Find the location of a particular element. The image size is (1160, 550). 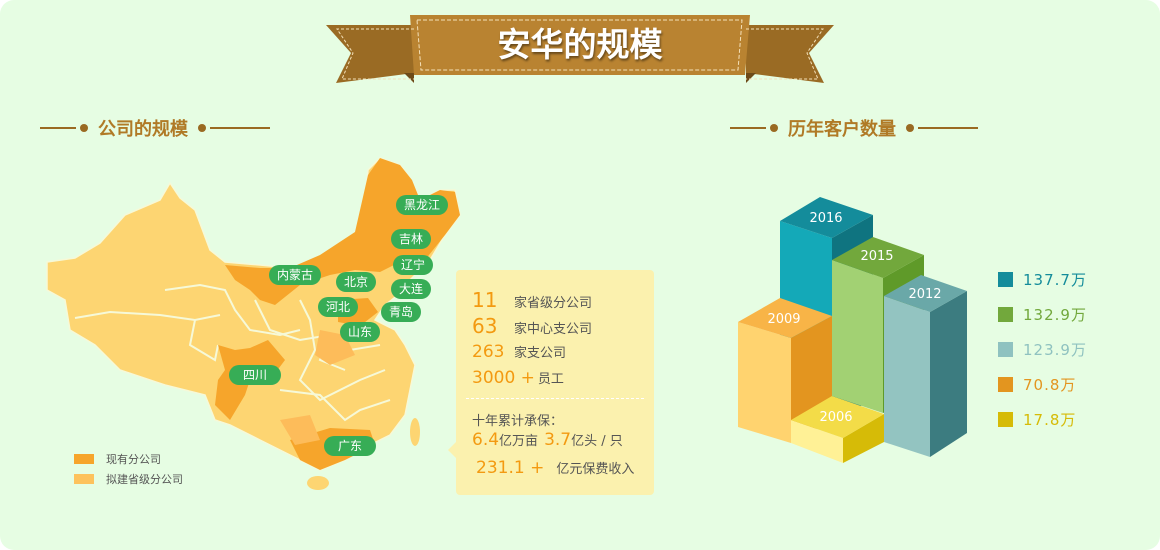

bar-label-2016: 2016 is located at coordinates (825, 218).